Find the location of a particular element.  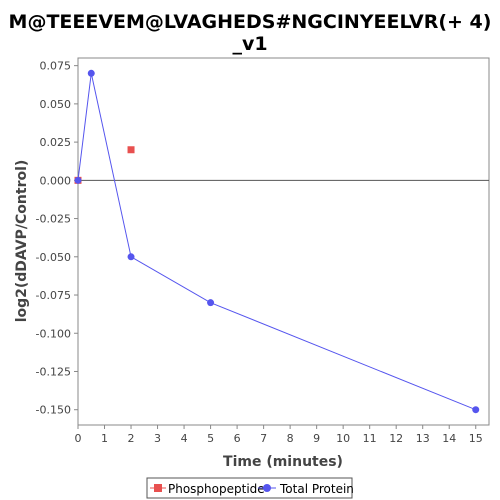

x-tick-label: 6 is located at coordinates (237, 438).